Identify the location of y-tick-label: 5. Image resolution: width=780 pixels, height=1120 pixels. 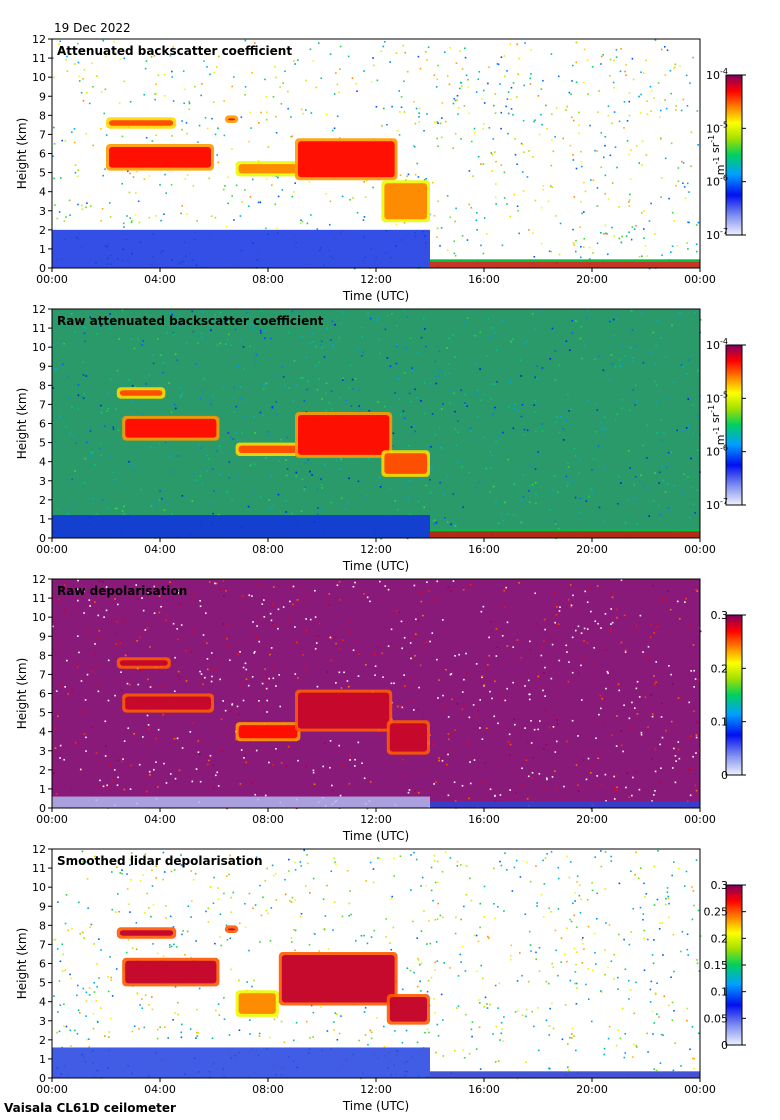
(42, 713).